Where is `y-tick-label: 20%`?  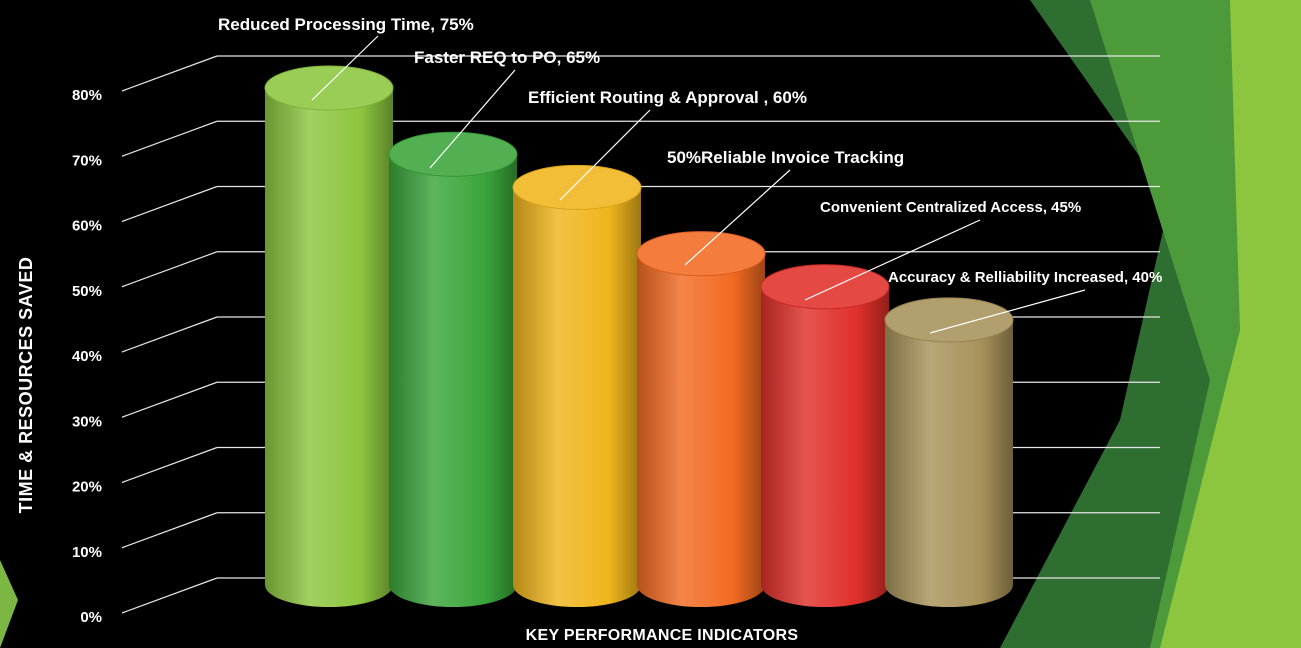
y-tick-label: 20% is located at coordinates (87, 487).